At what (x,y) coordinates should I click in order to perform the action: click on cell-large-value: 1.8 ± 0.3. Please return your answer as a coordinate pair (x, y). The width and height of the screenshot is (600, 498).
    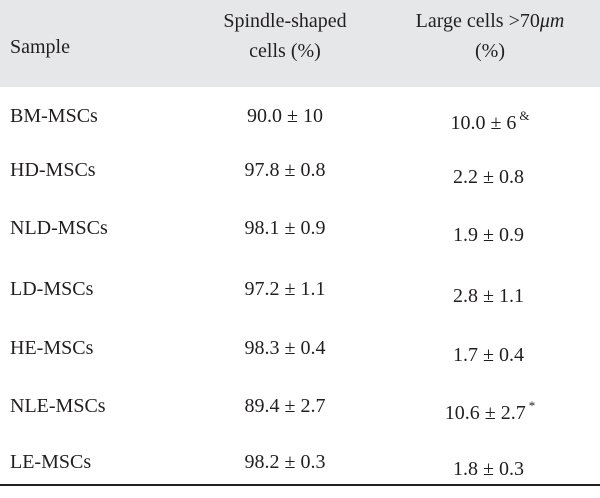
    Looking at the image, I should click on (488, 469).